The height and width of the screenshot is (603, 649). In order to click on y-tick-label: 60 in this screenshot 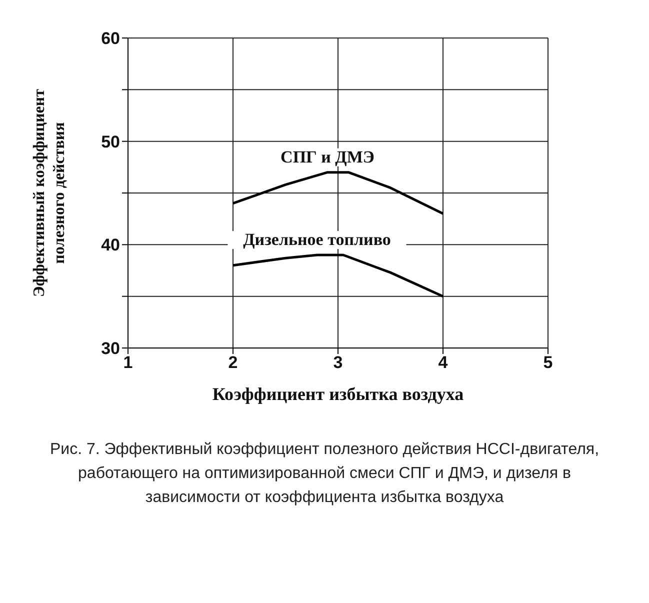, I will do `click(110, 38)`.